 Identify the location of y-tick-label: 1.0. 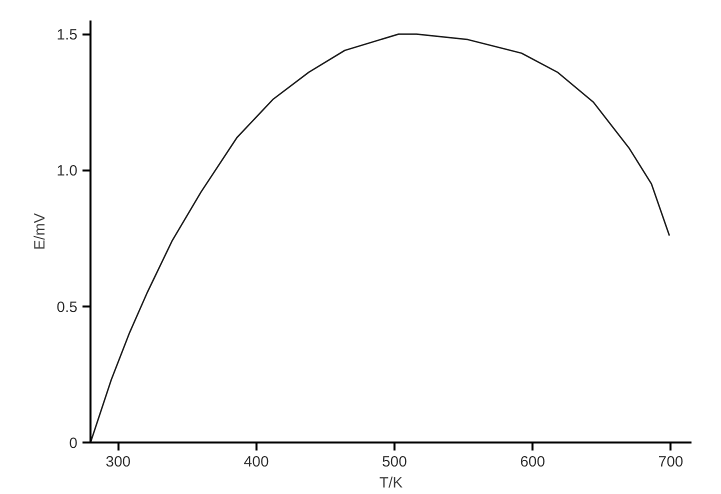
(67, 171).